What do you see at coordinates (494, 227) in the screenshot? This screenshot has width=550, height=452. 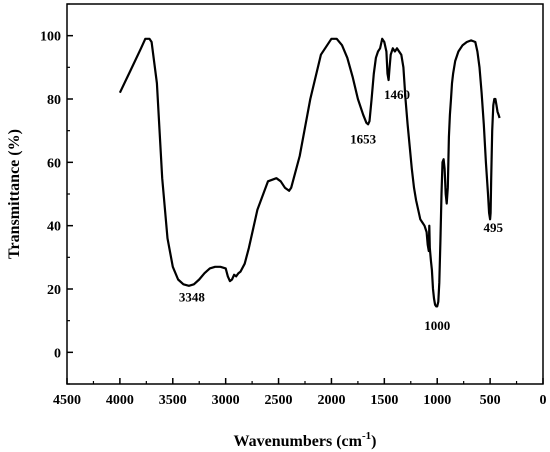 I see `peak-label: 495` at bounding box center [494, 227].